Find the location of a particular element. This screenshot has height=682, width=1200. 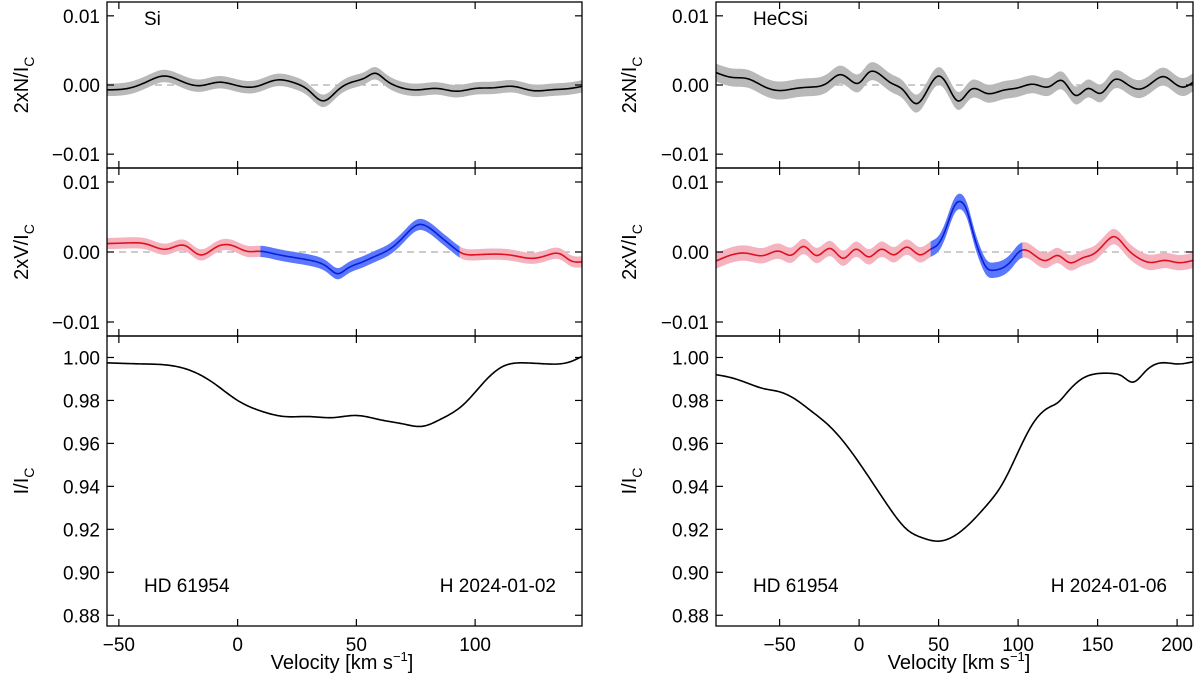

right-x-axis-title: Velocity [km s−1] is located at coordinates (959, 661).